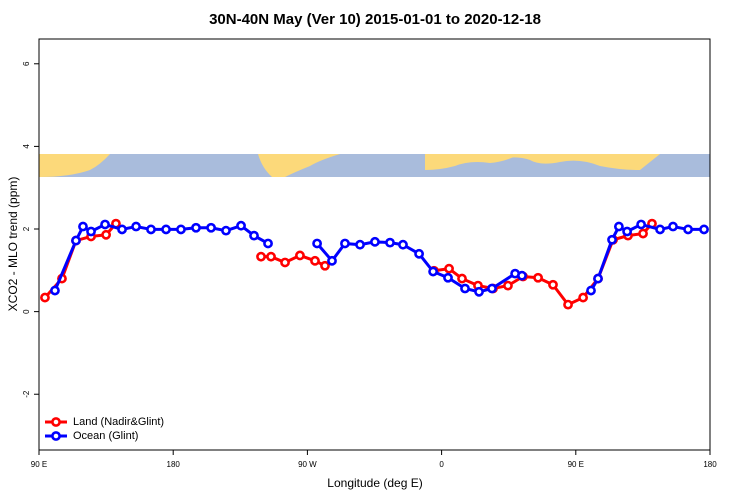  Describe the element at coordinates (26, 394) in the screenshot. I see `y-tick-label: -2` at that location.